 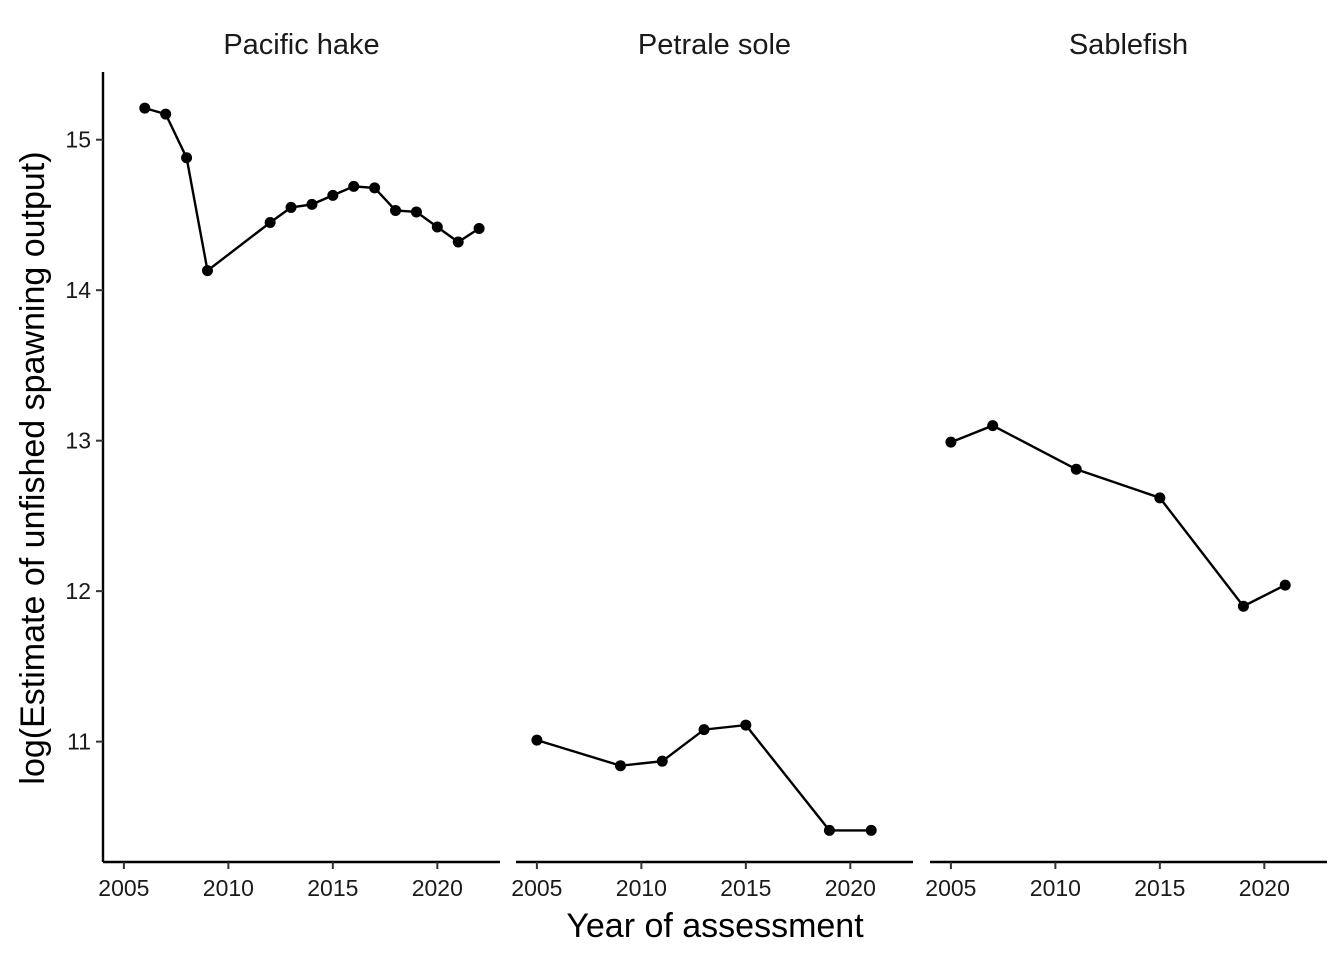 What do you see at coordinates (78, 441) in the screenshot?
I see `y-tick-label: 13` at bounding box center [78, 441].